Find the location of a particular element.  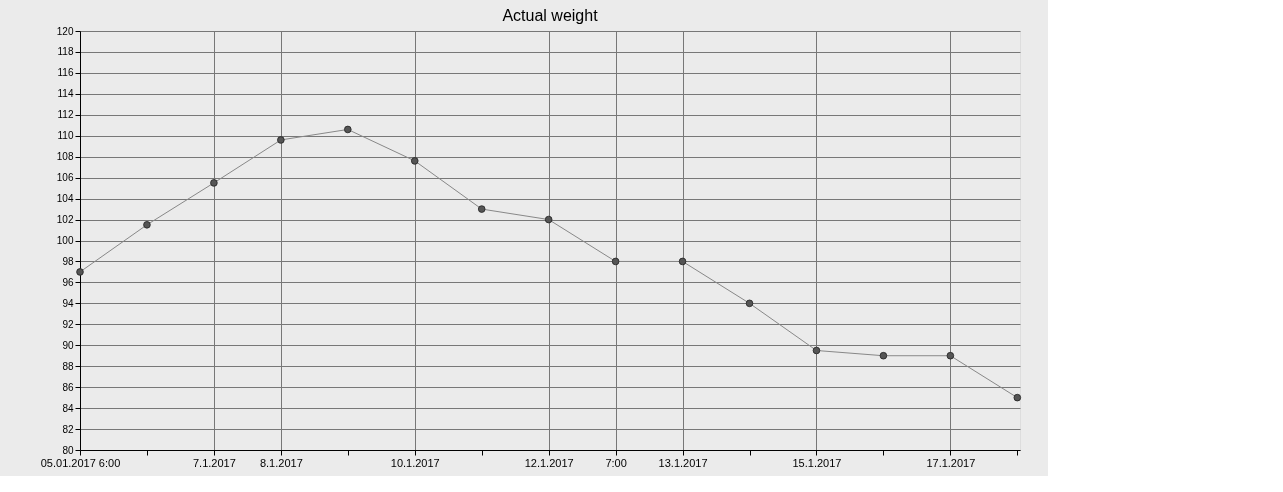

y-tick-label: 110 is located at coordinates (65, 136).